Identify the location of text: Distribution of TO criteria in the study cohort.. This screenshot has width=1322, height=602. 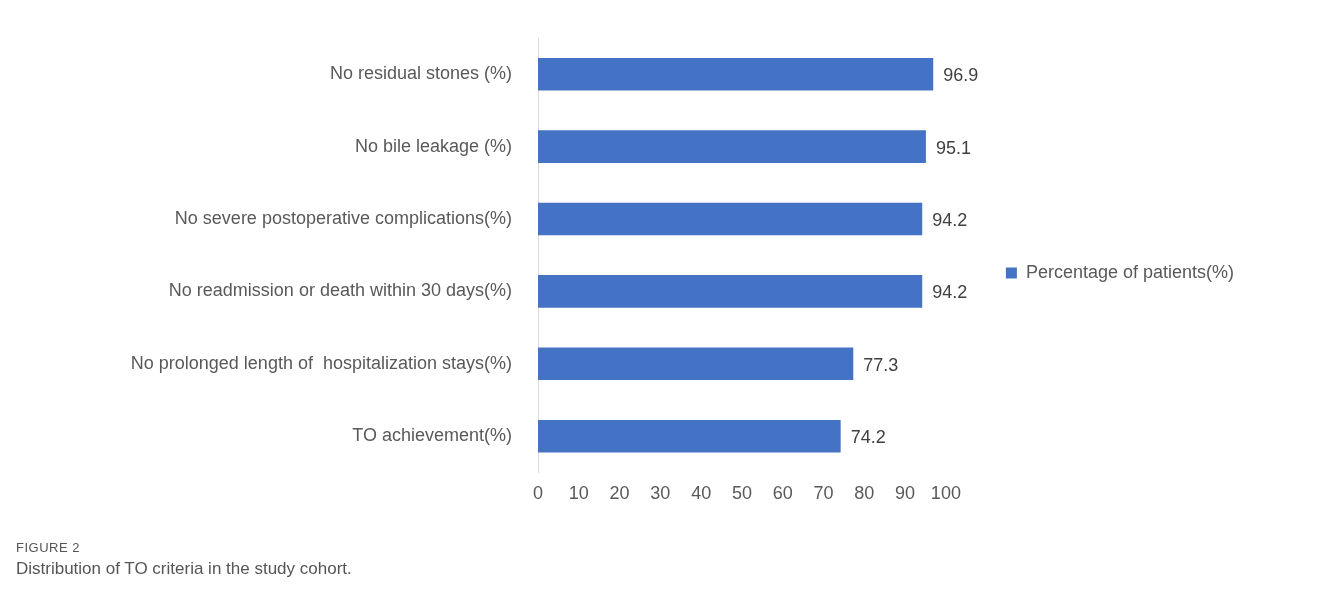
(184, 569).